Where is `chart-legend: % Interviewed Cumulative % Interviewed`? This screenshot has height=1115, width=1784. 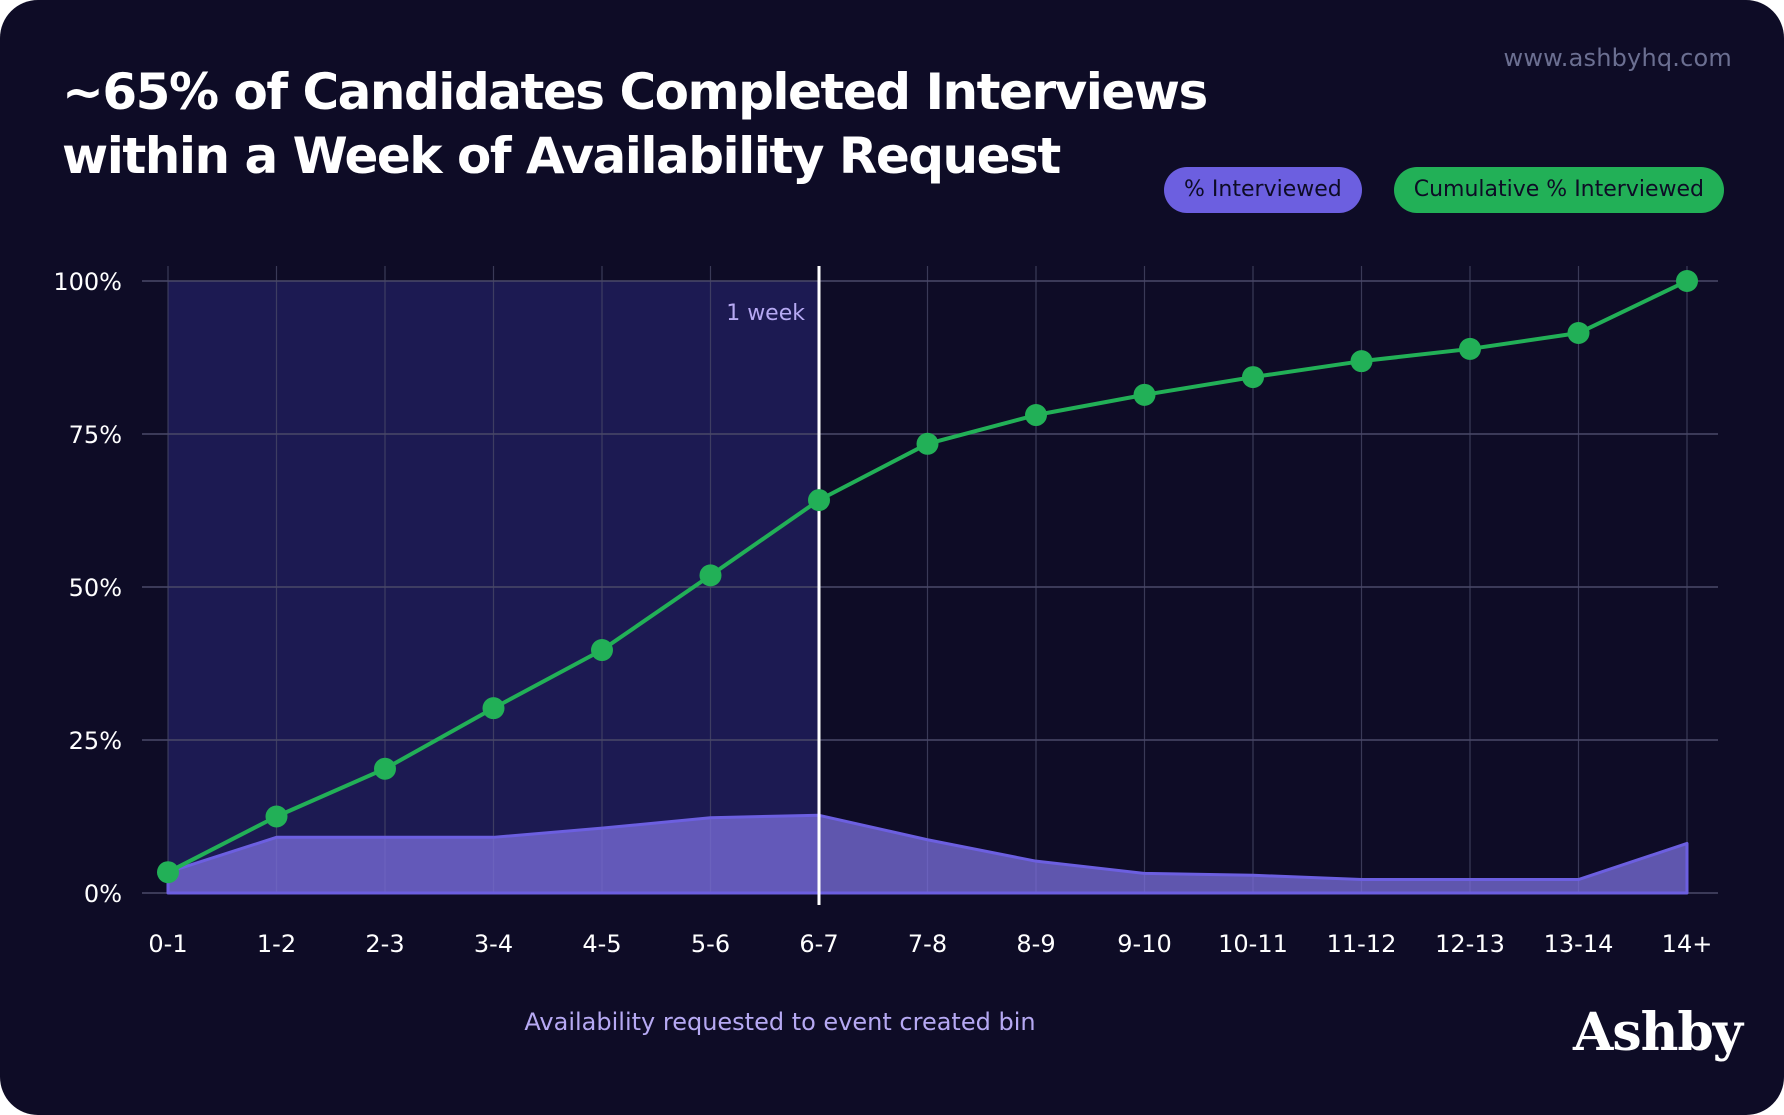 chart-legend: % Interviewed Cumulative % Interviewed is located at coordinates (1444, 190).